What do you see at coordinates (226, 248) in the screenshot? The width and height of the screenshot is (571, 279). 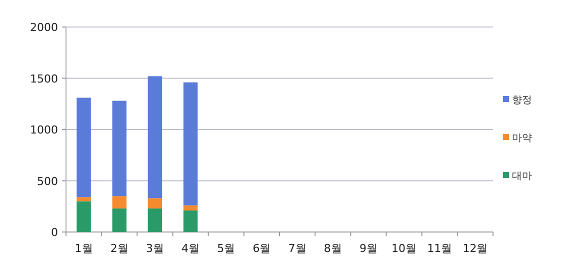 I see `x-tick-label: 5월` at bounding box center [226, 248].